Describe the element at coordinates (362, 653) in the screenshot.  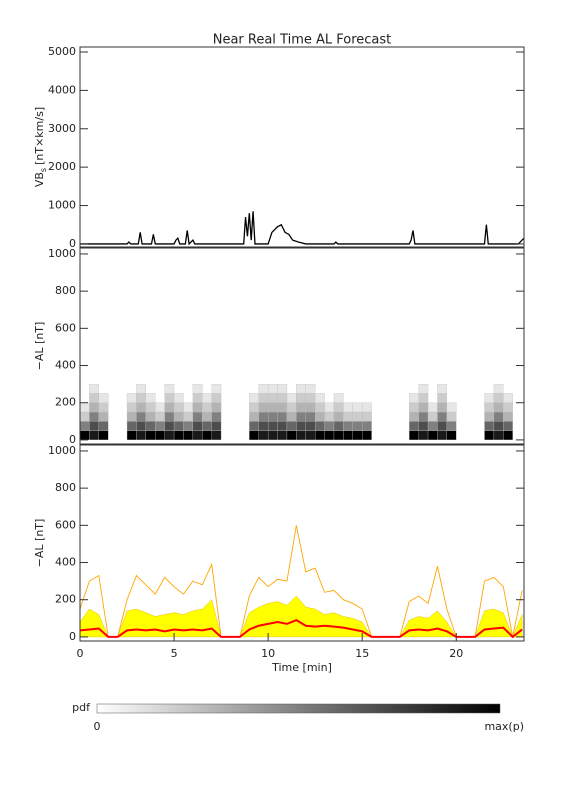
I see `x-tick-label: 15` at that location.